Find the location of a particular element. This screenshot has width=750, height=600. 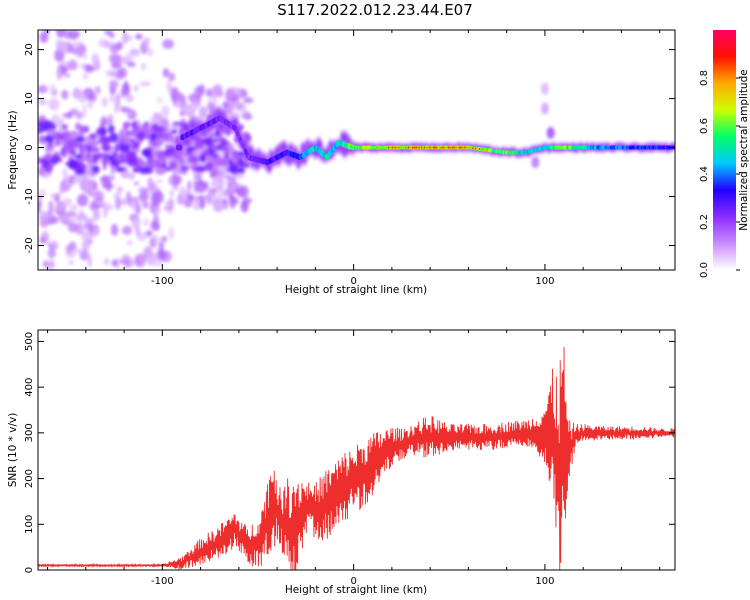

colorbar-ticks: 0.0 0.2 0.4 0.6 0.8 is located at coordinates (719, 174).